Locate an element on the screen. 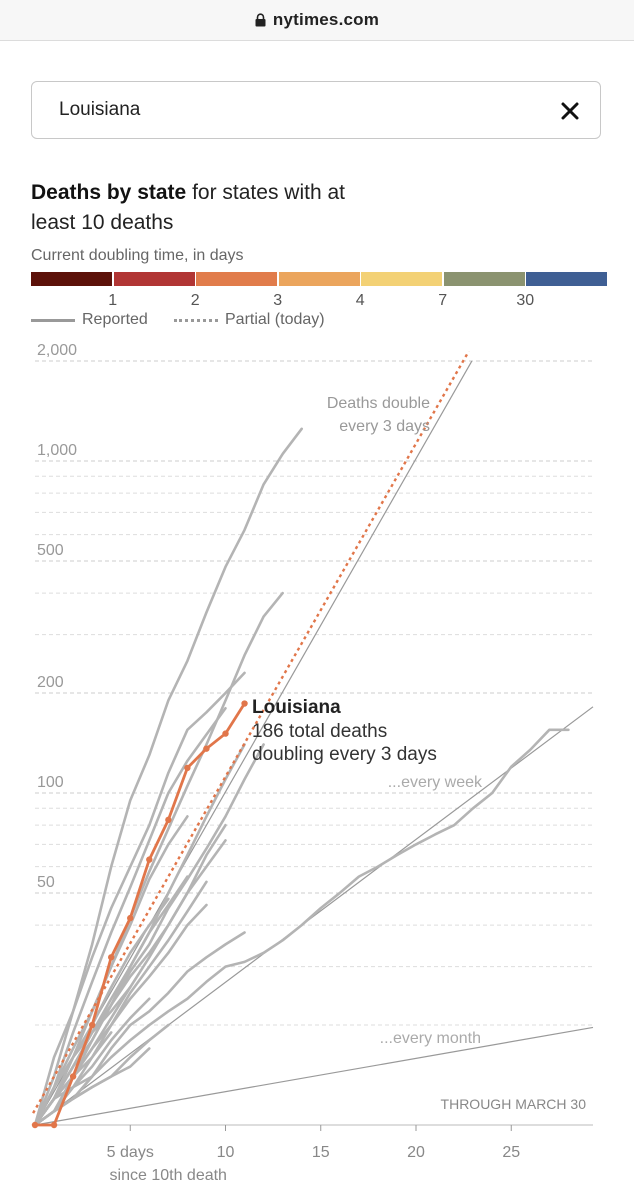 The height and width of the screenshot is (1200, 634). louisiana-total-label: 186 total deaths is located at coordinates (319, 731).